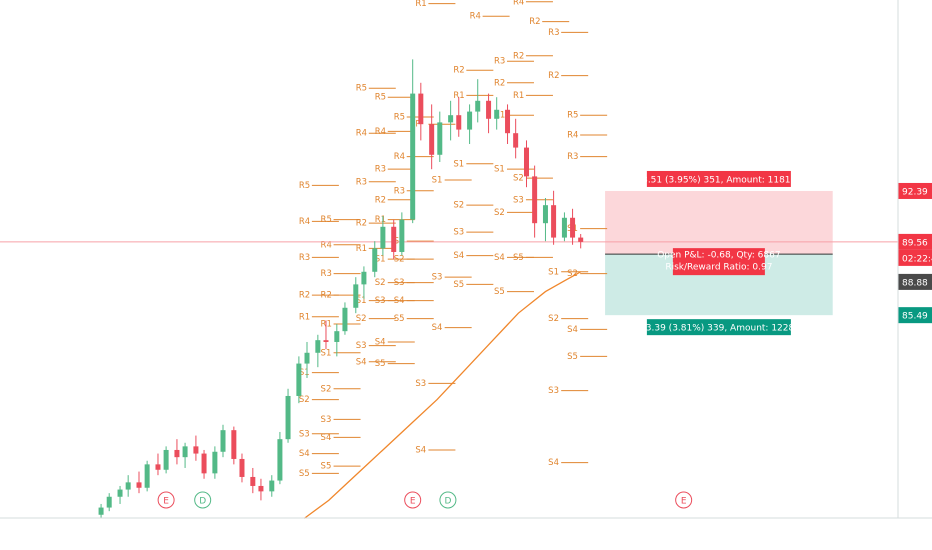 This screenshot has height=550, width=932. I want to click on last-price-tag: 89.56, so click(915, 243).